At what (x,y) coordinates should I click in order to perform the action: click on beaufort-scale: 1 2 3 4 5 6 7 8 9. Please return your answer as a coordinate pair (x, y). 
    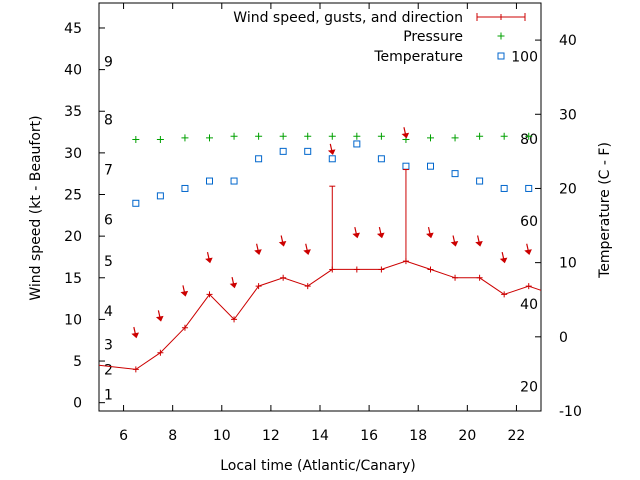
    Looking at the image, I should click on (108, 228).